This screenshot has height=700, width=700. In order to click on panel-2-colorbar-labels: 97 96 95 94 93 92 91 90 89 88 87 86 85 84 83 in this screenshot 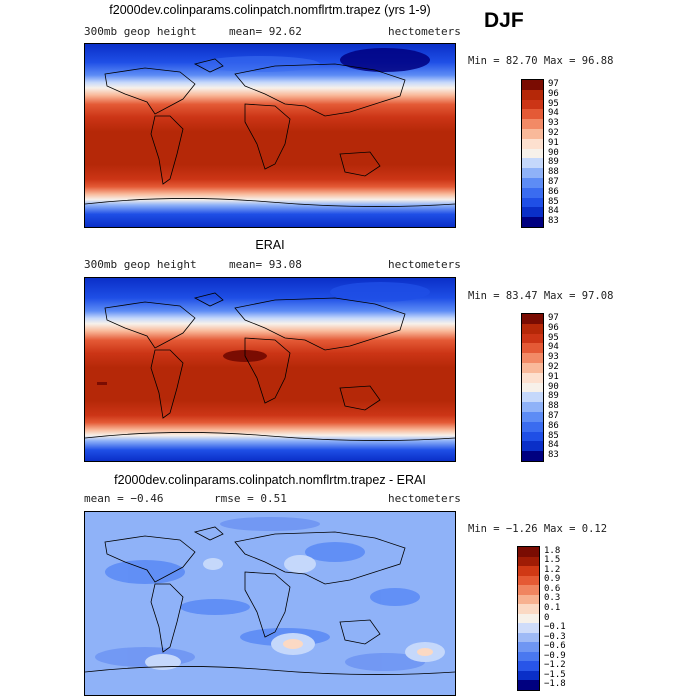, I will do `click(563, 388)`.